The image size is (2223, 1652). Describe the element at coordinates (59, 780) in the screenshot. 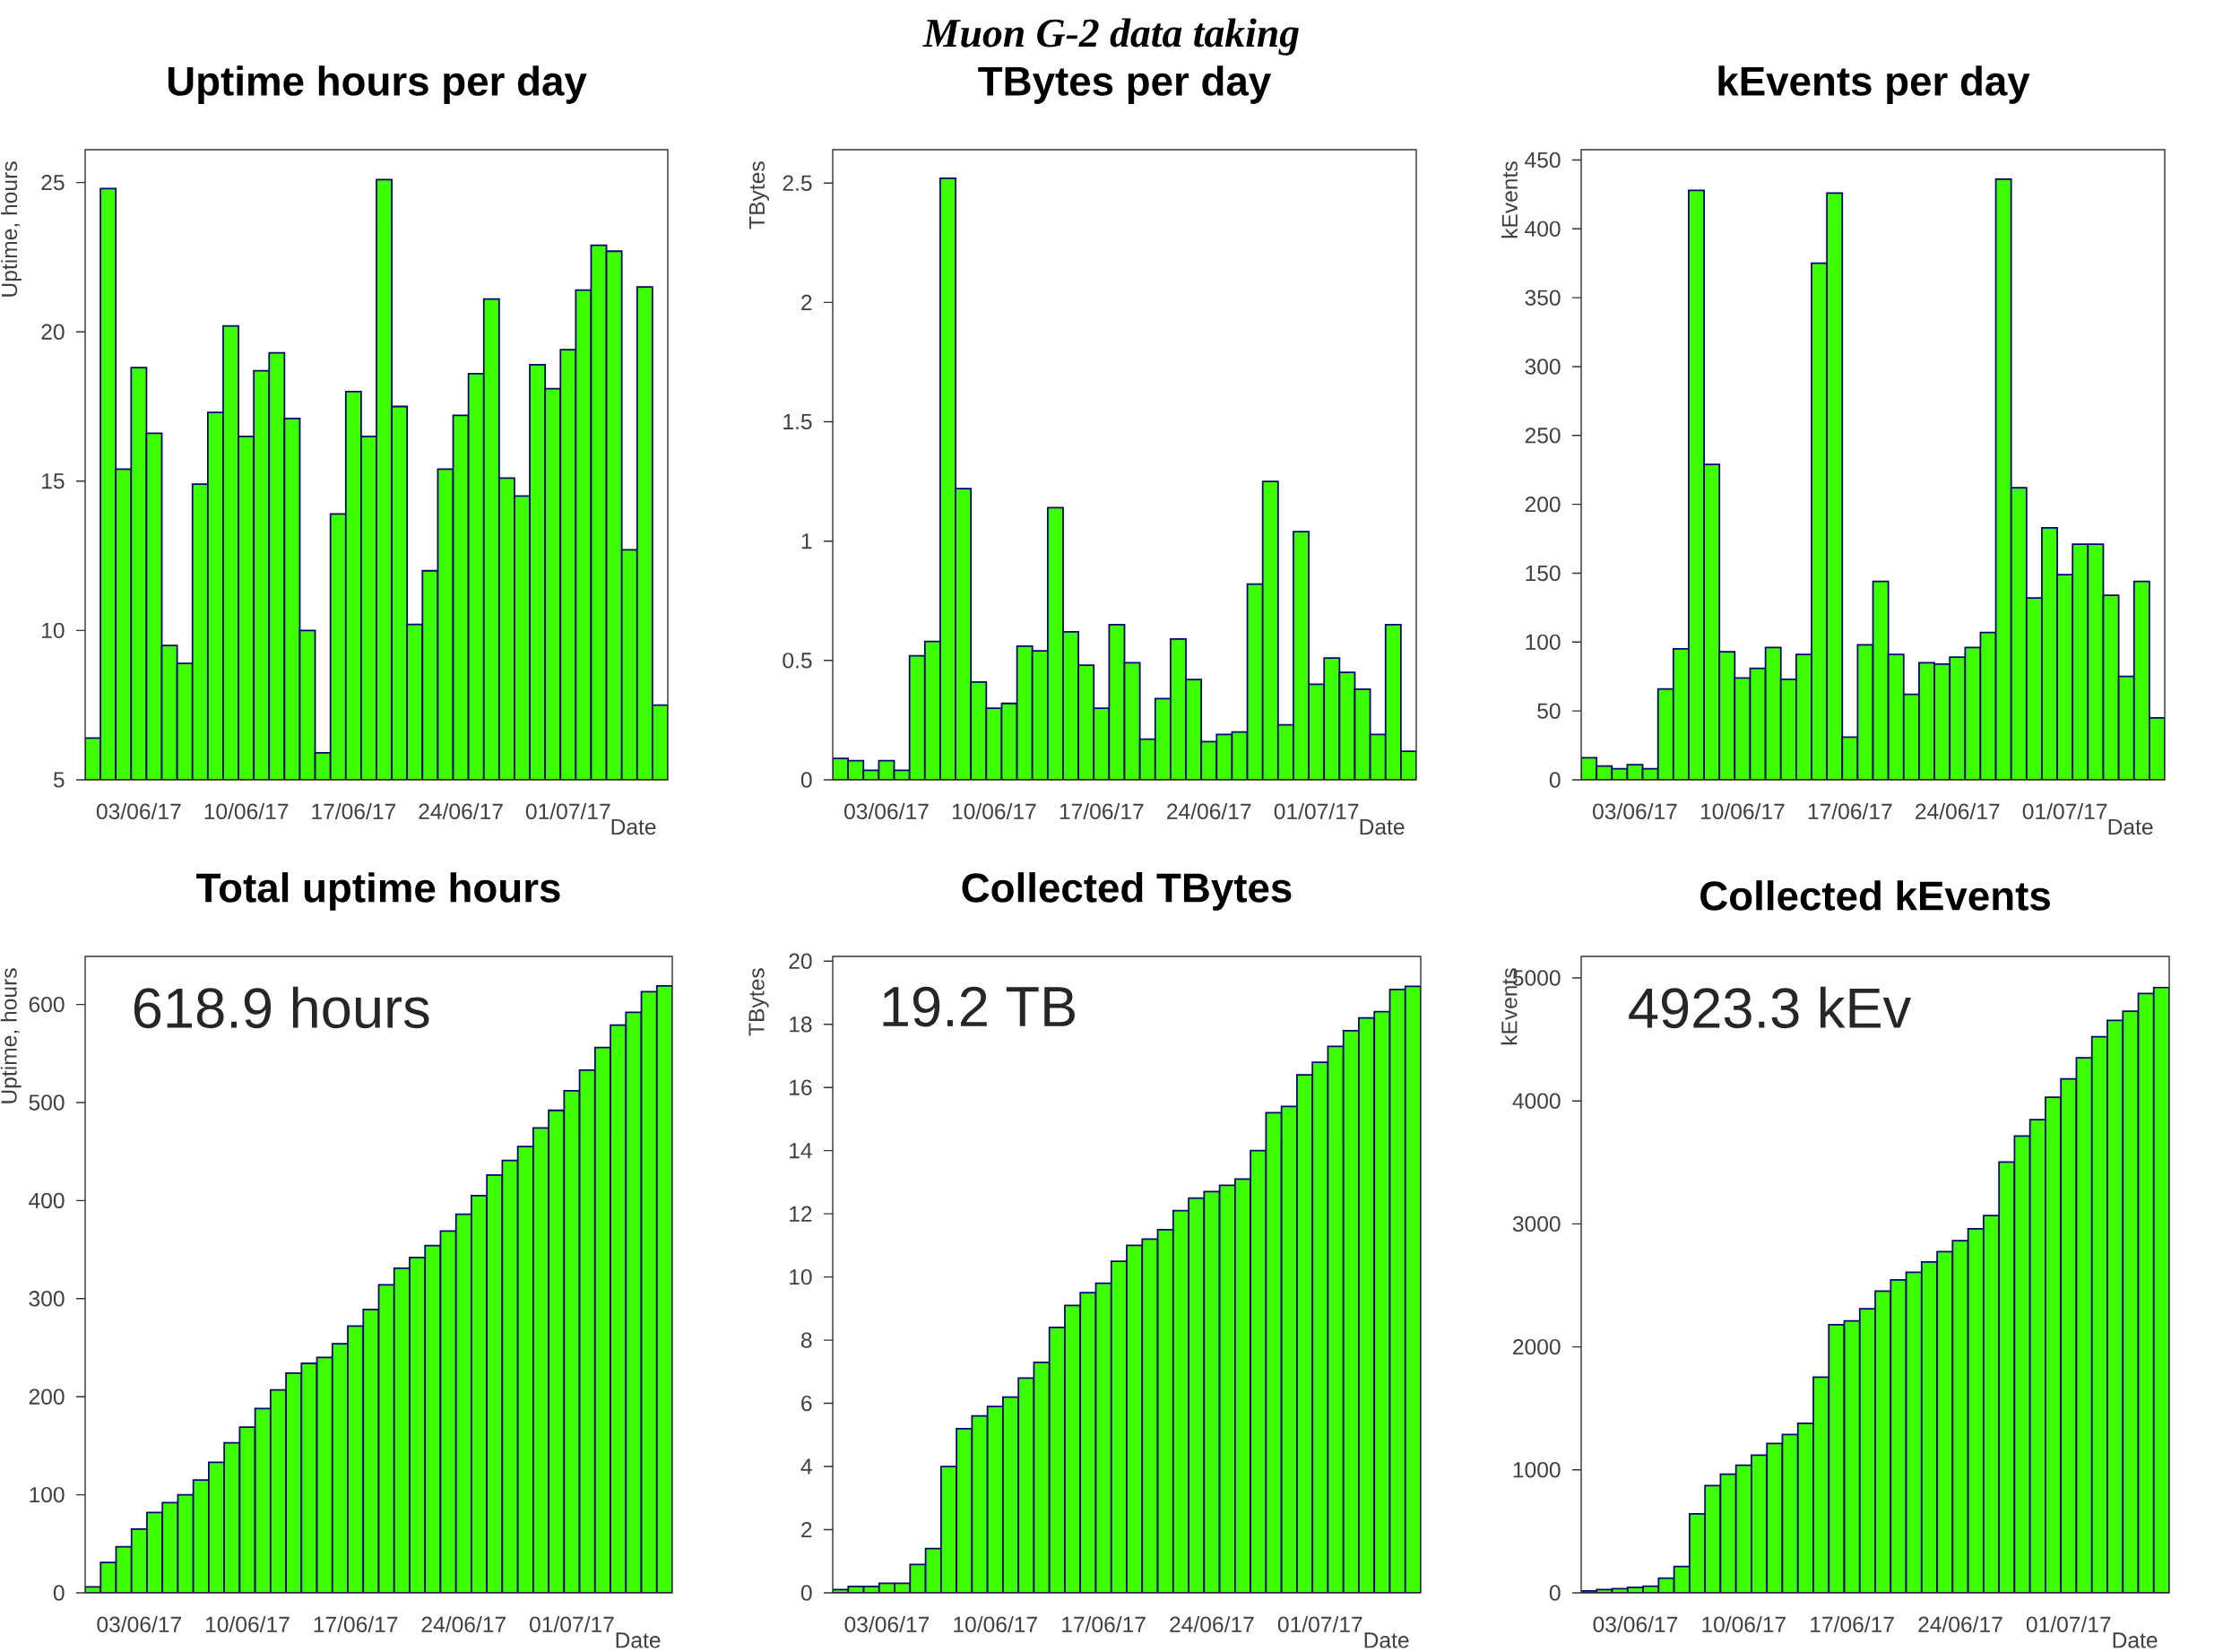

I see `y-tick-label: 5` at that location.